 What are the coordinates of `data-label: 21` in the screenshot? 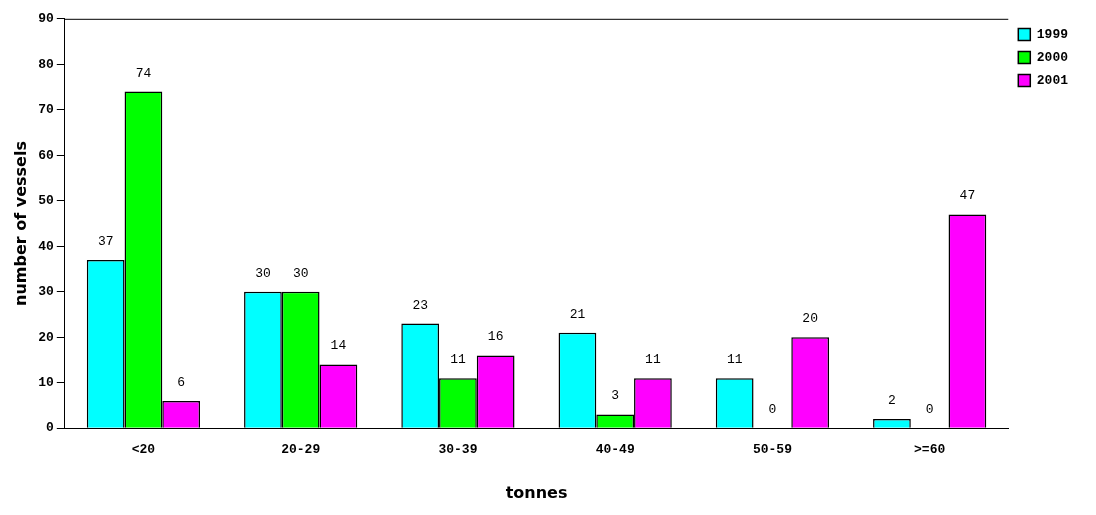 It's located at (577, 314).